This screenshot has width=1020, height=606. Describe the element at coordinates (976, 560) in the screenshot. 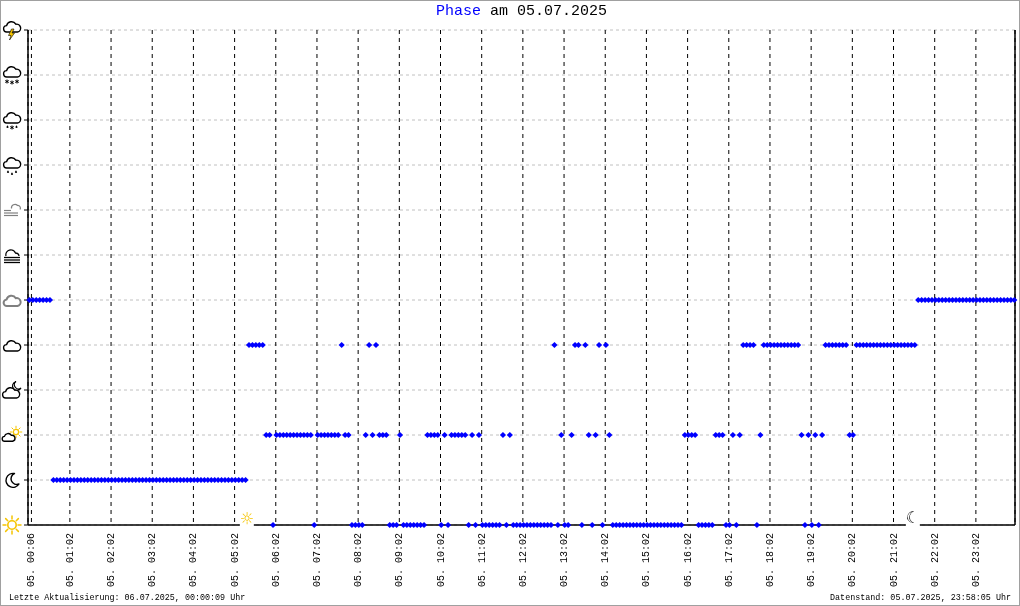

I see `x-tick-label: 05. 23:02` at that location.